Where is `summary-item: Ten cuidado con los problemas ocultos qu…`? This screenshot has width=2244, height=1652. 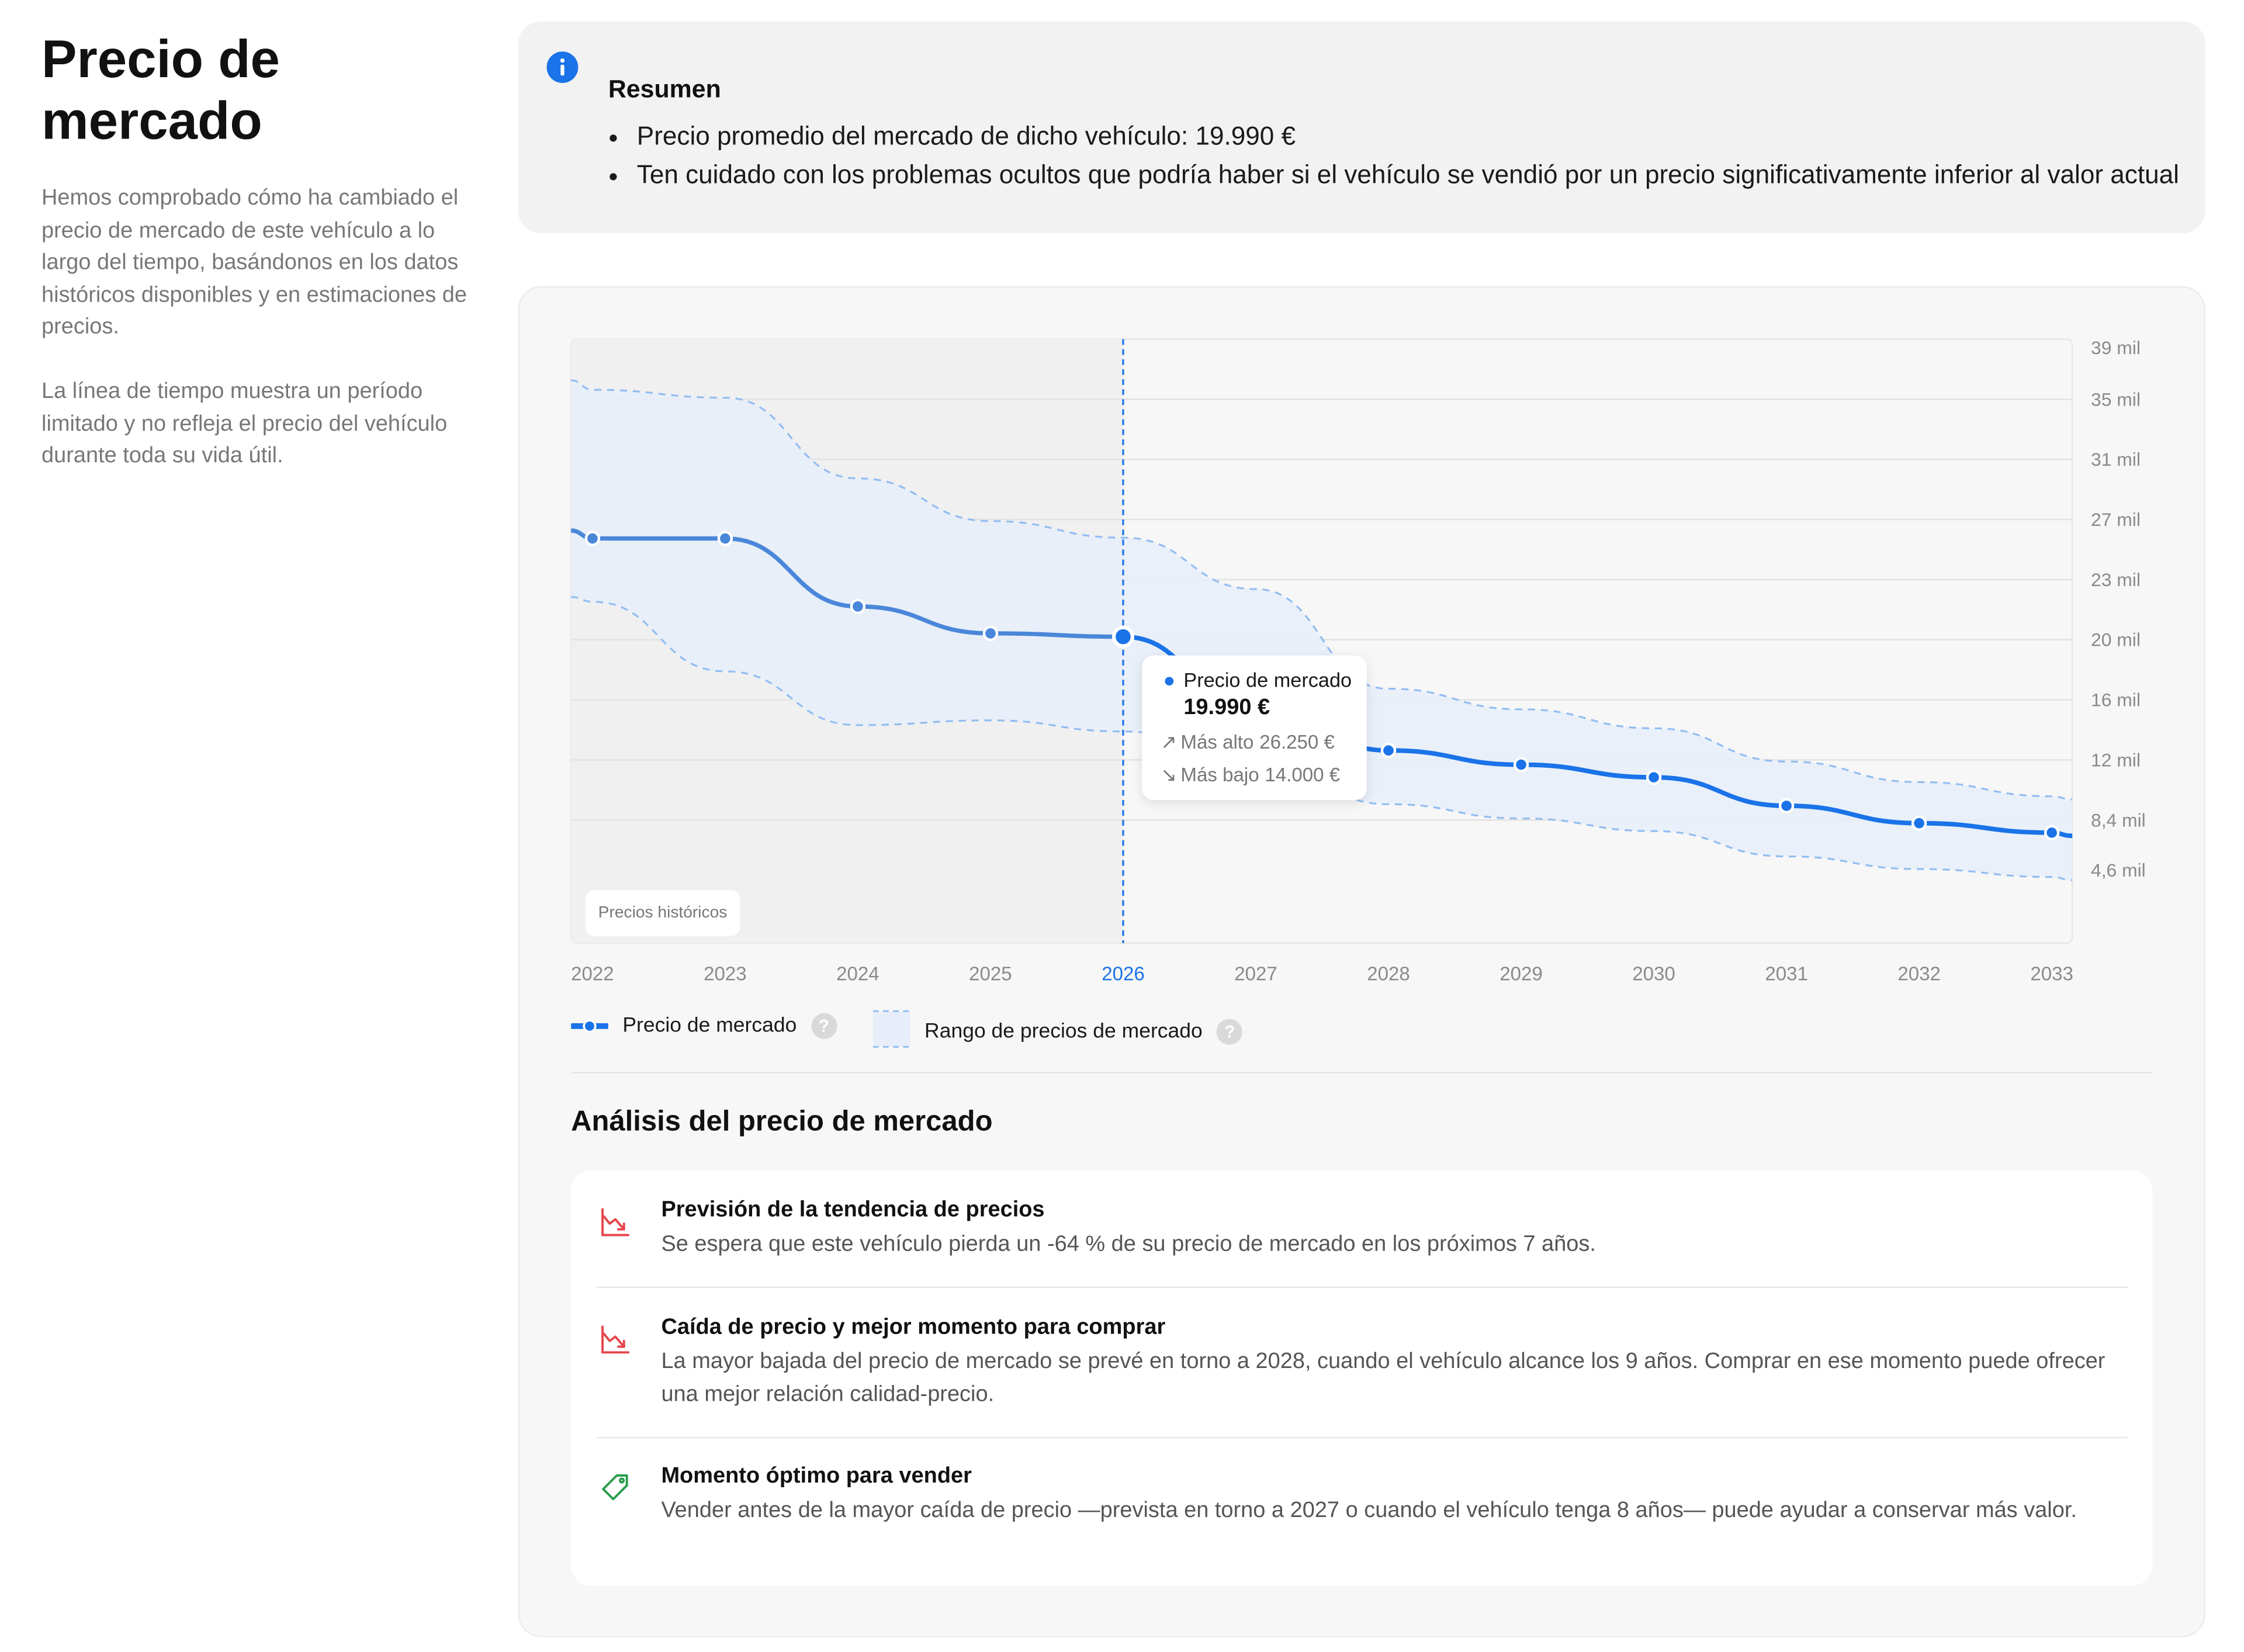 summary-item: Ten cuidado con los problemas ocultos qu… is located at coordinates (1407, 175).